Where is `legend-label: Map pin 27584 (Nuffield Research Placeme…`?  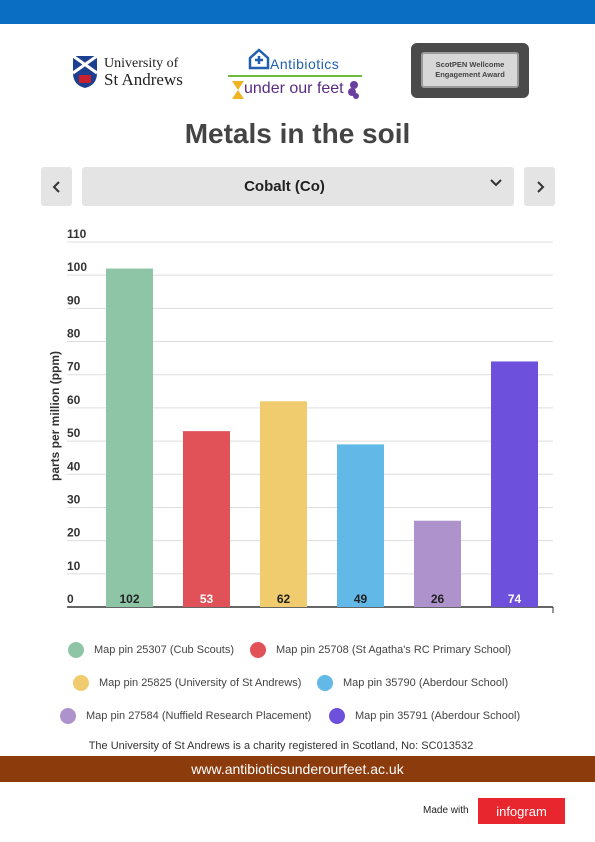 legend-label: Map pin 27584 (Nuffield Research Placeme… is located at coordinates (199, 716).